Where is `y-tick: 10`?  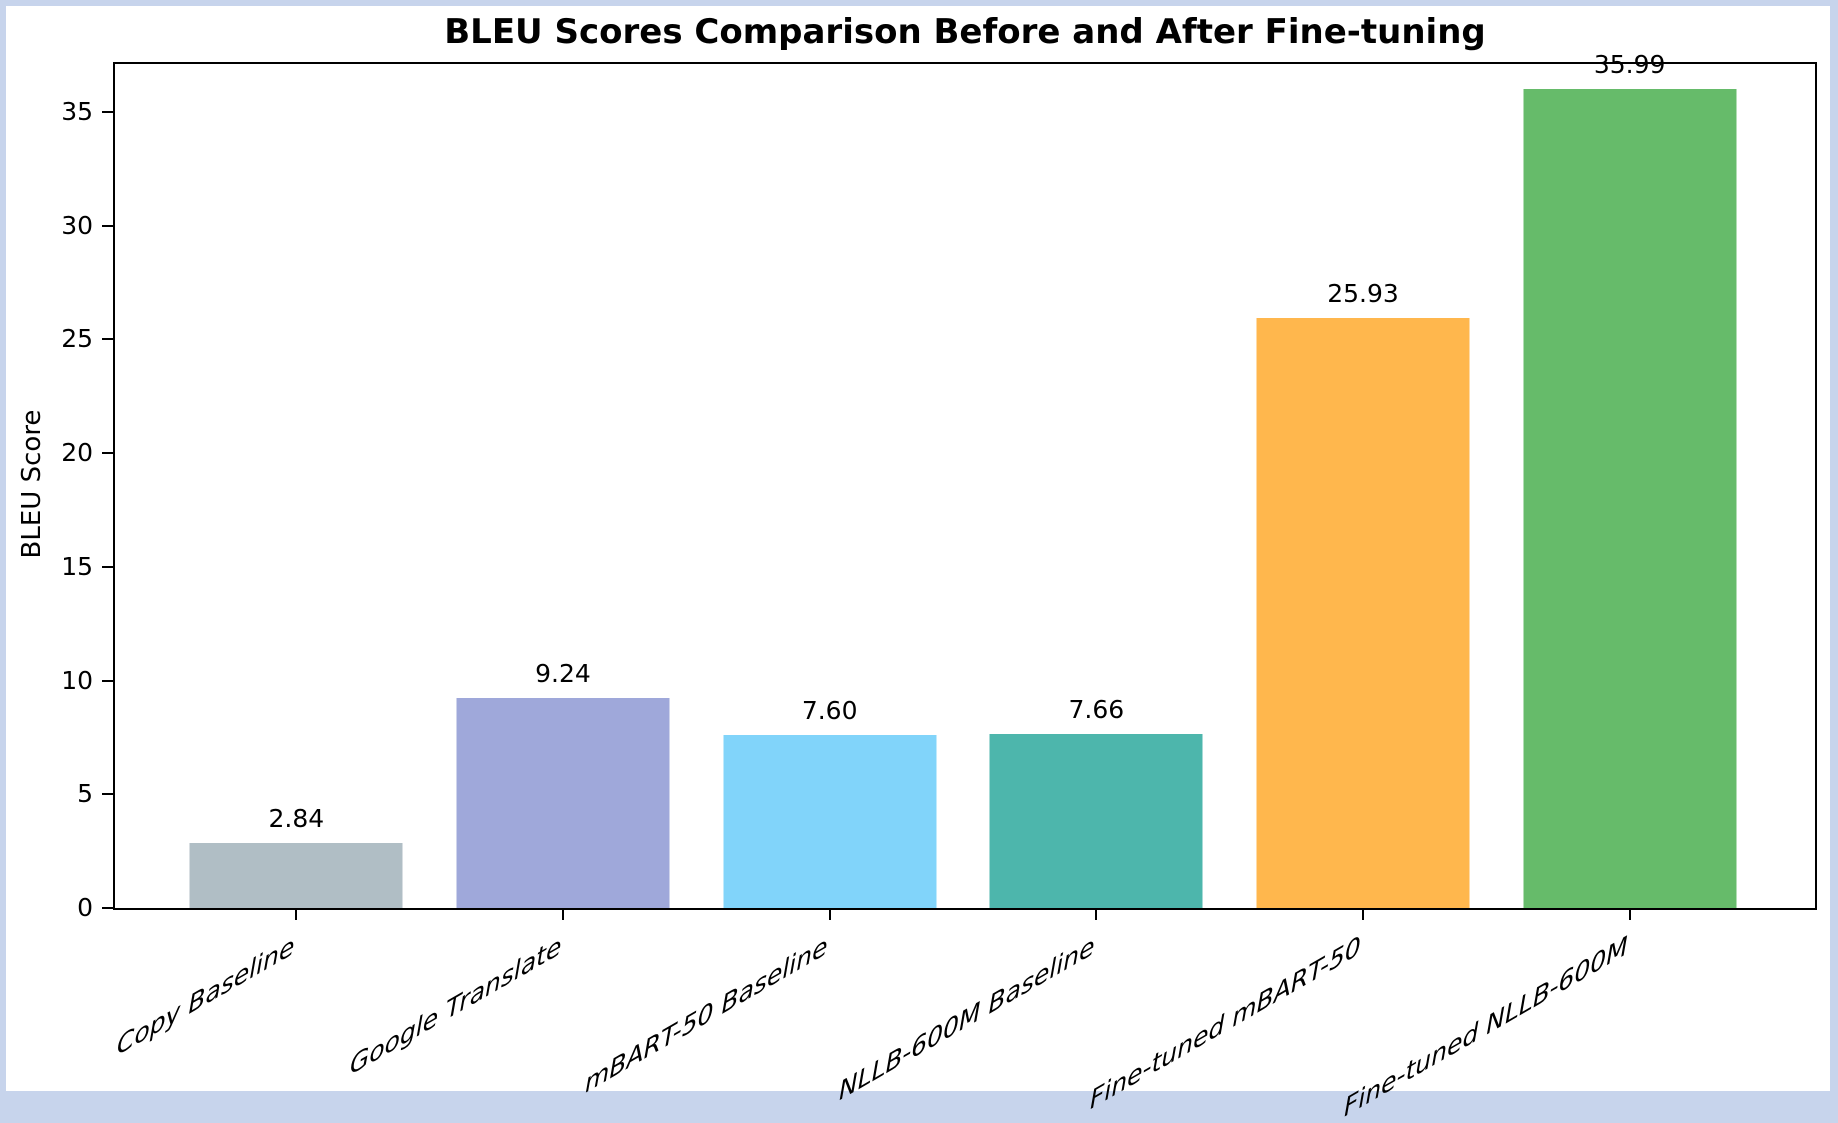 y-tick: 10 is located at coordinates (87, 680).